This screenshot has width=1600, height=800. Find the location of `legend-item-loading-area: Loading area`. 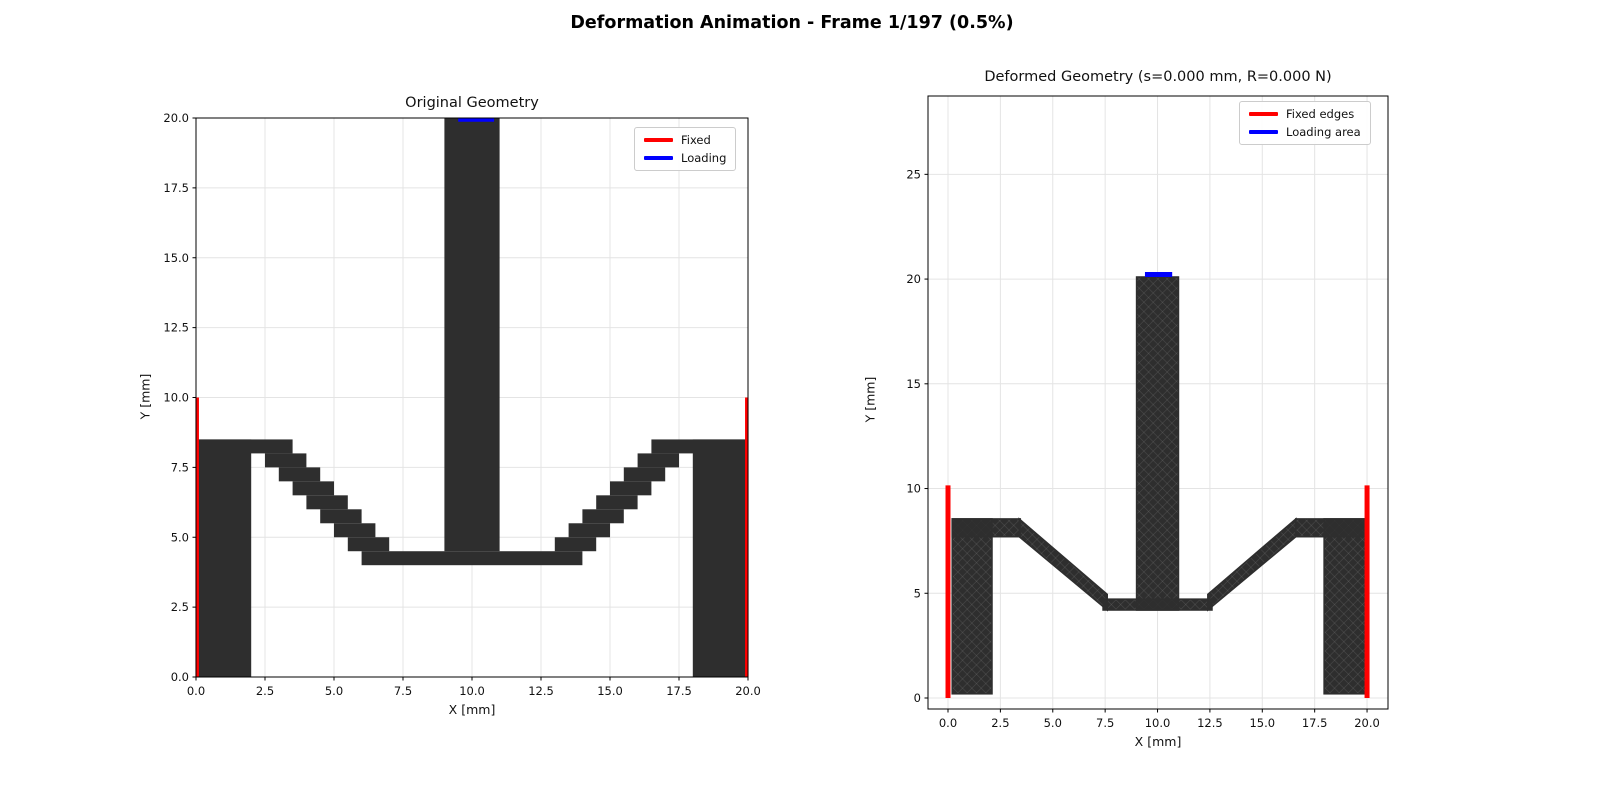

legend-item-loading-area: Loading area is located at coordinates (1305, 132).